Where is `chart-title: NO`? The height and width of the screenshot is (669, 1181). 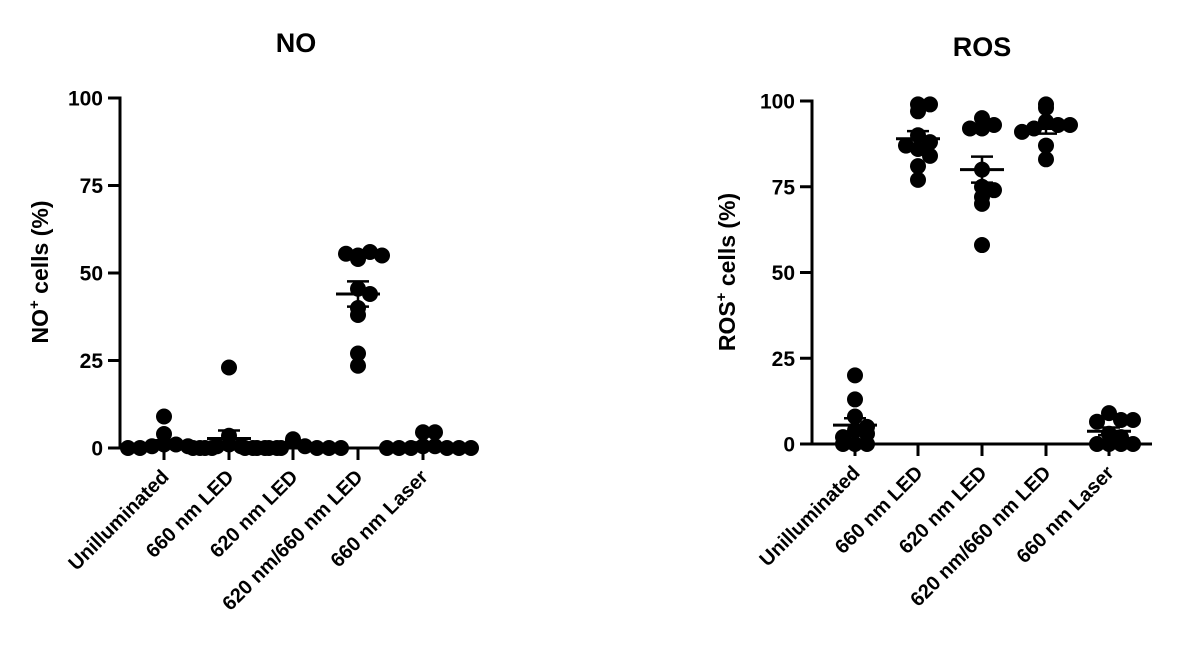
chart-title: NO is located at coordinates (296, 43).